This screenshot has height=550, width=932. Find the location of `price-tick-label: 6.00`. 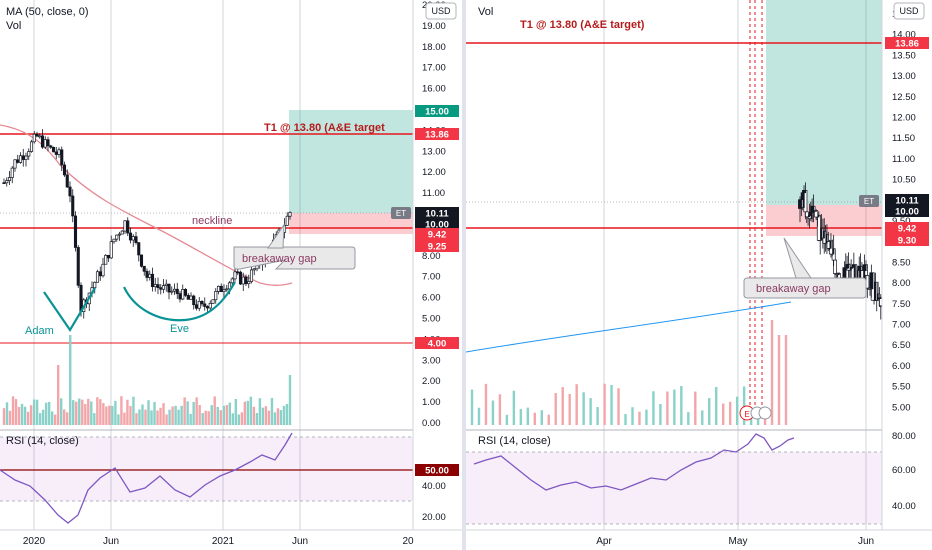

price-tick-label: 6.00 is located at coordinates (431, 298).